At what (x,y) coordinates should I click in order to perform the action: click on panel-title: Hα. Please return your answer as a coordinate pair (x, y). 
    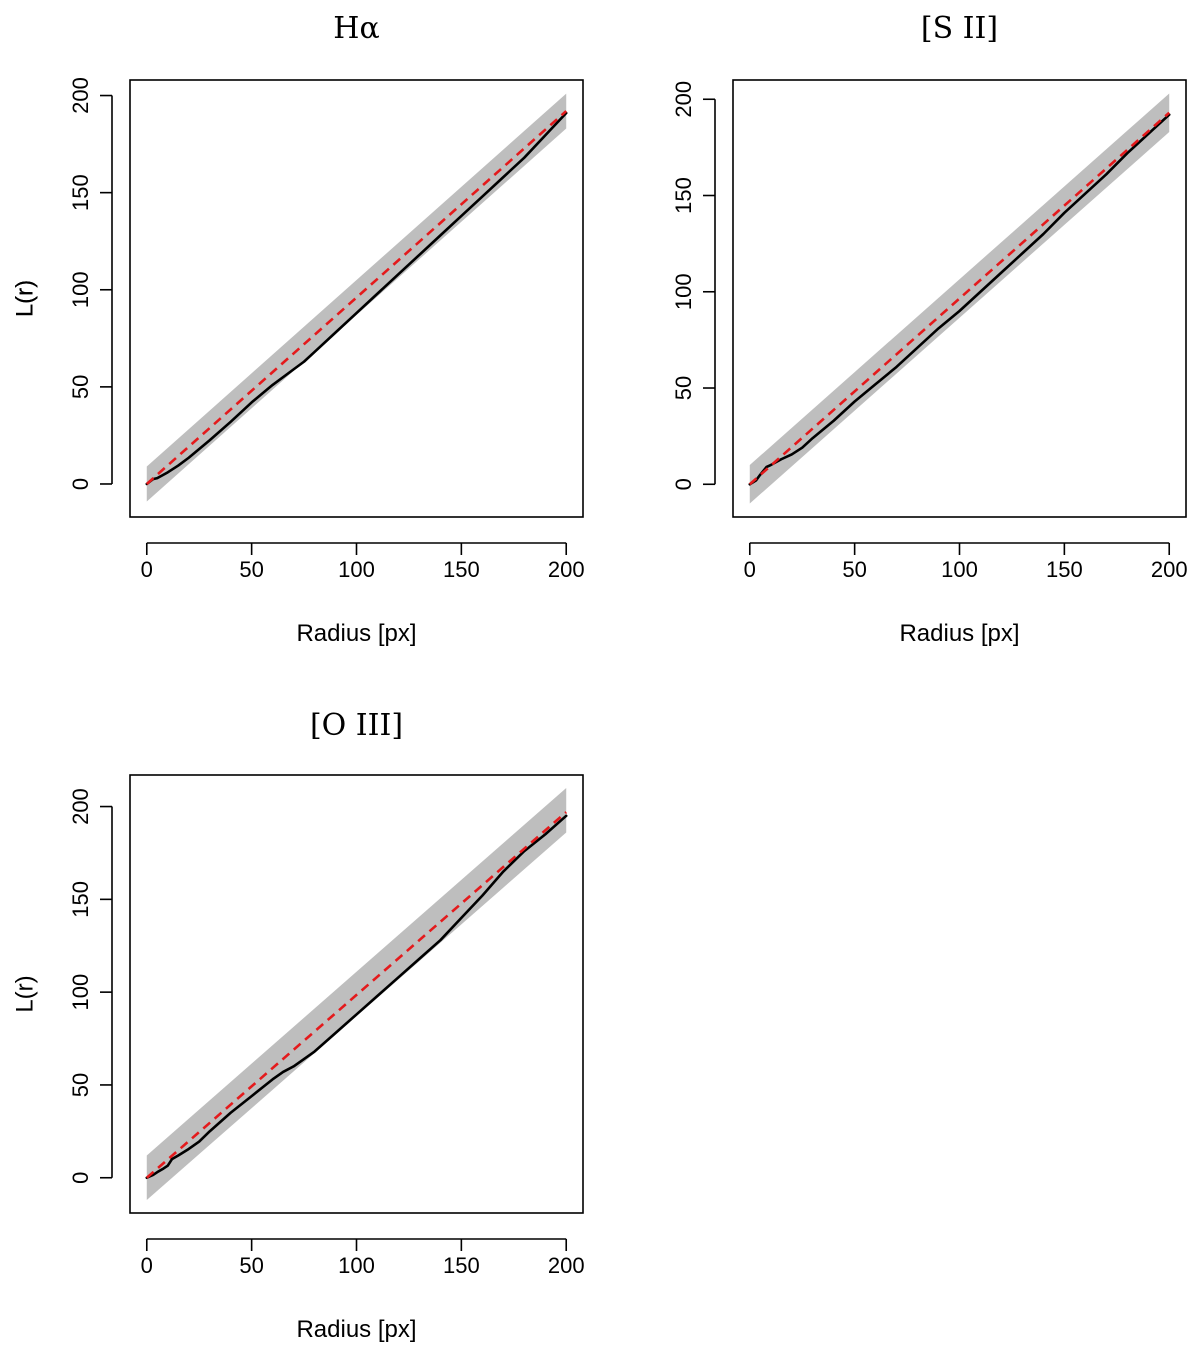
    Looking at the image, I should click on (356, 28).